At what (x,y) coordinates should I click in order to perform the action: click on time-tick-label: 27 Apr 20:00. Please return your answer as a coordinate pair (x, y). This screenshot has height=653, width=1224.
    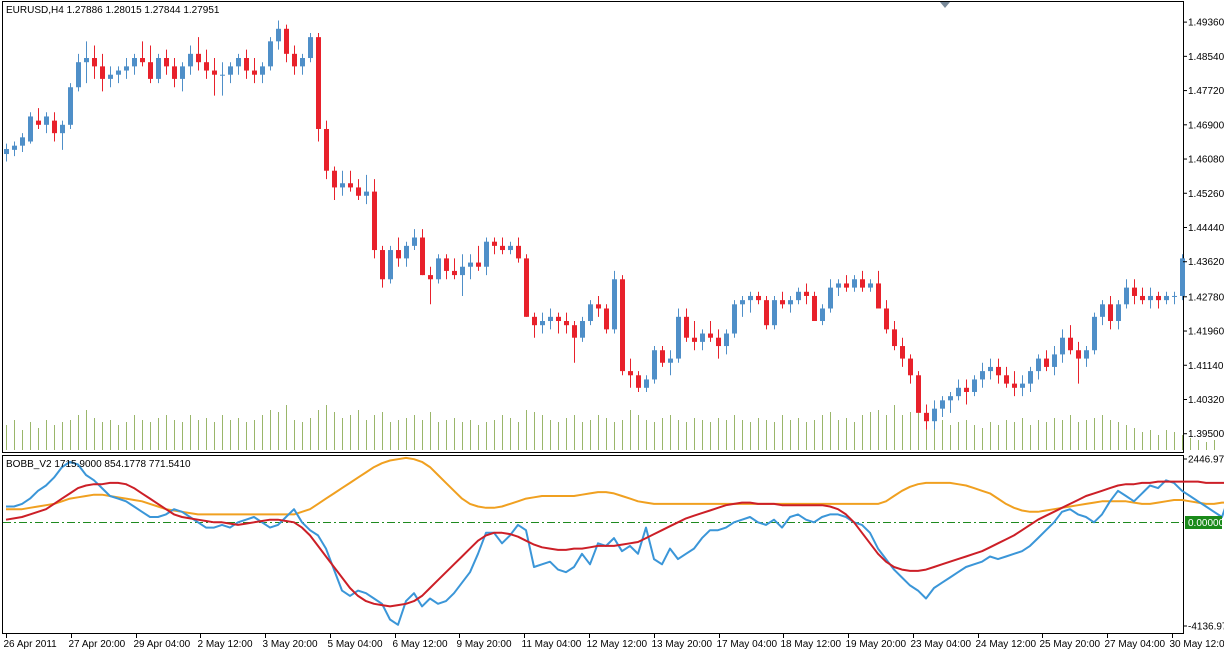
    Looking at the image, I should click on (97, 644).